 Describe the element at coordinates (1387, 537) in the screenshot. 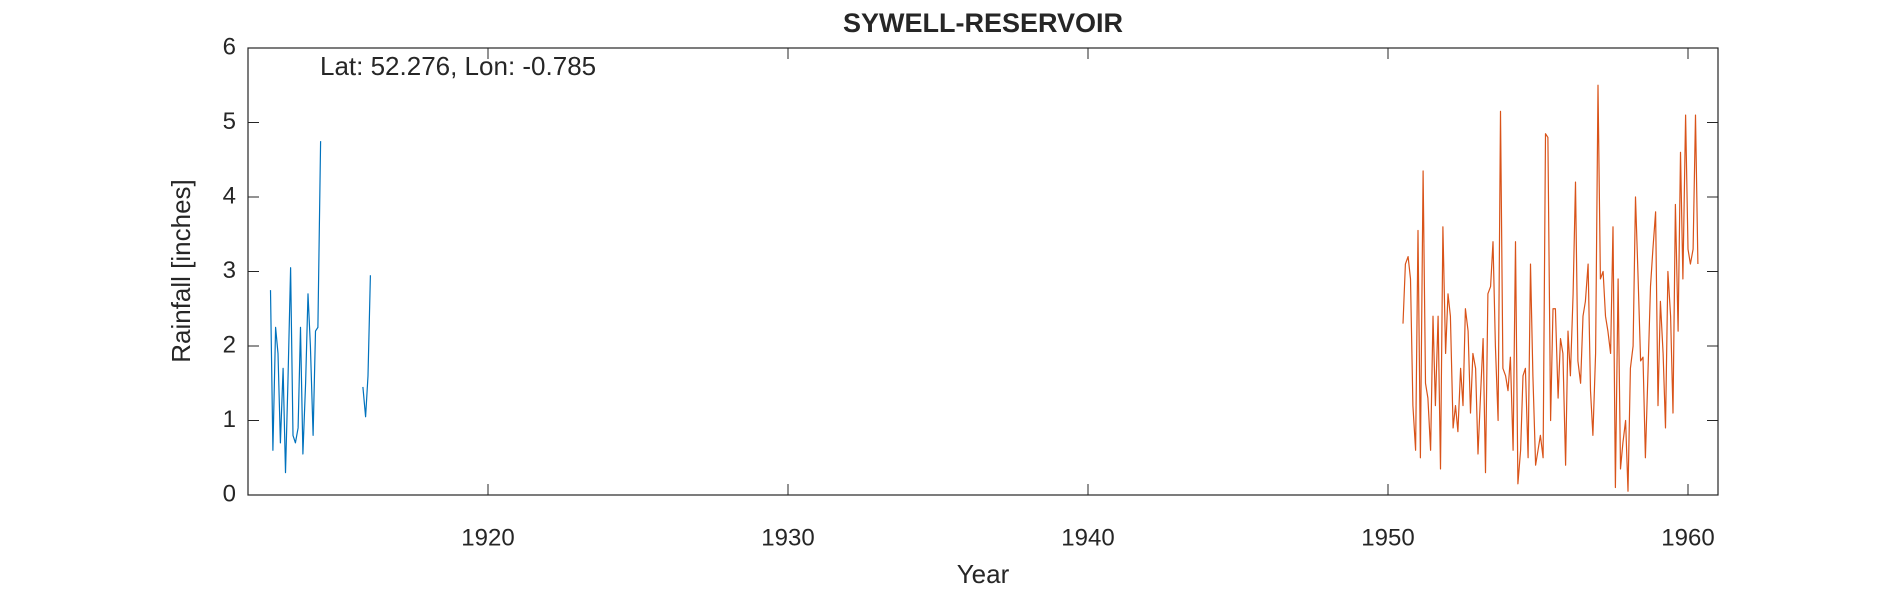

I see `x-tick-label: 1950` at that location.